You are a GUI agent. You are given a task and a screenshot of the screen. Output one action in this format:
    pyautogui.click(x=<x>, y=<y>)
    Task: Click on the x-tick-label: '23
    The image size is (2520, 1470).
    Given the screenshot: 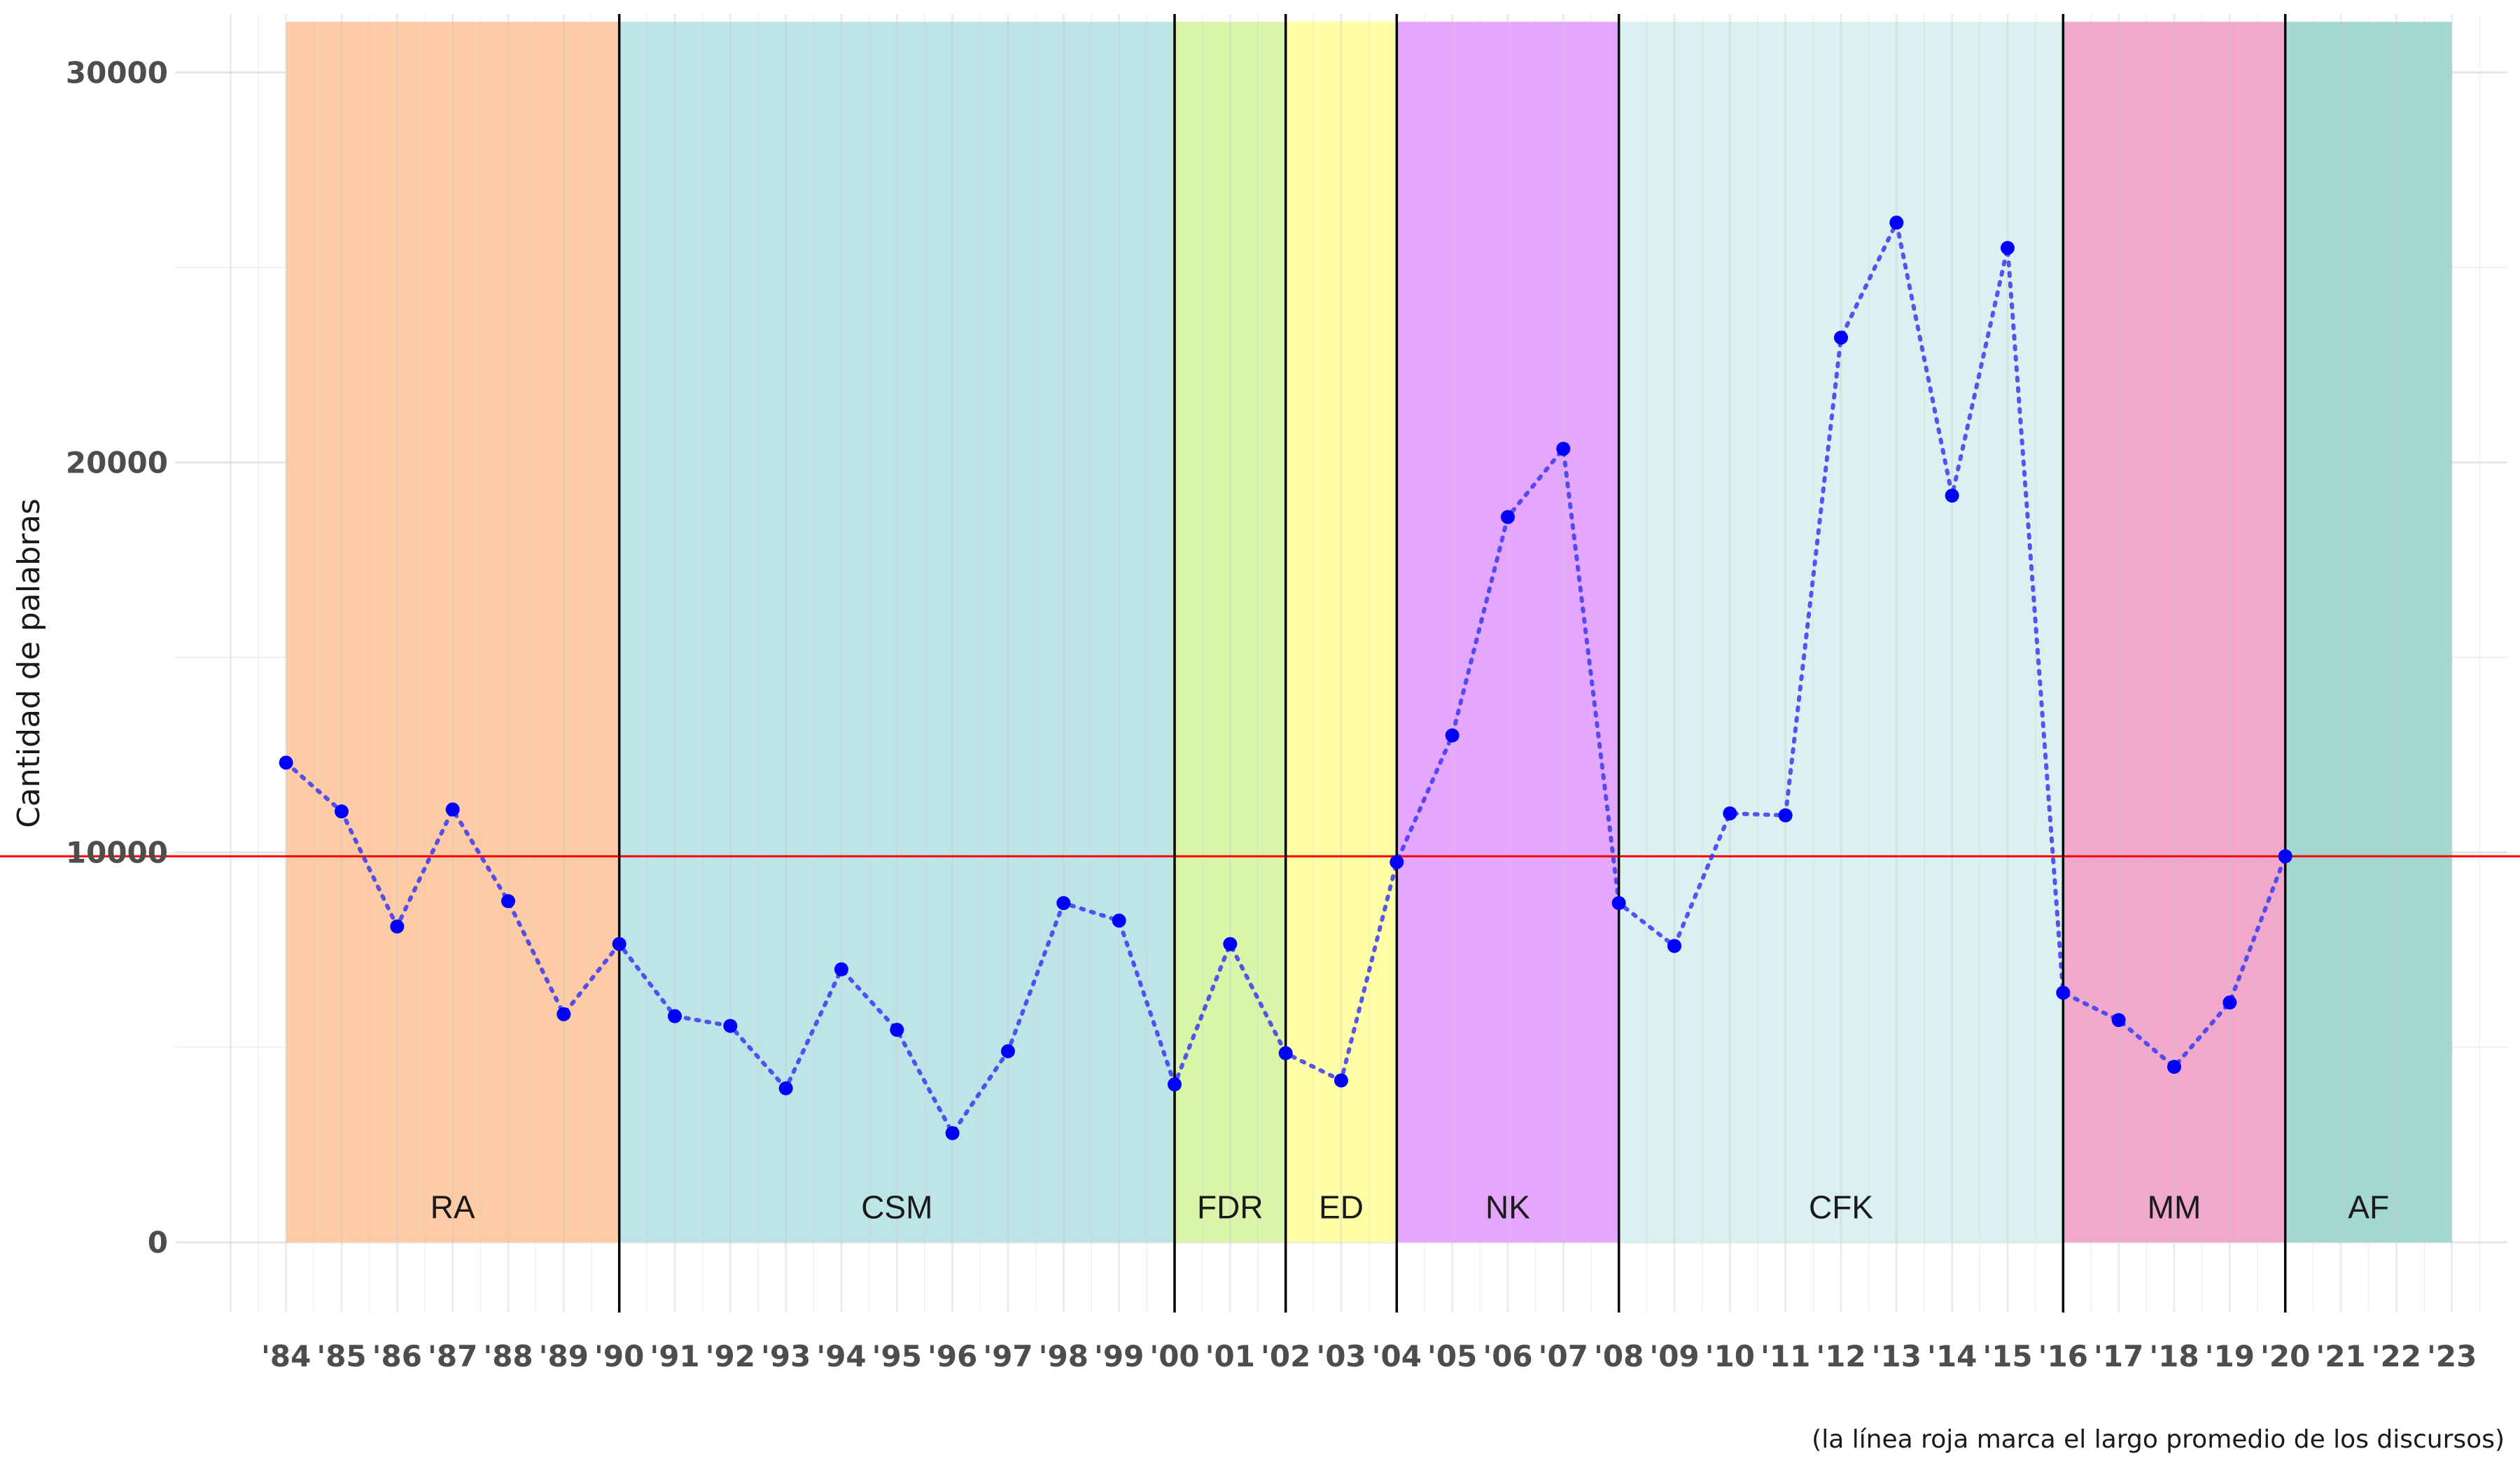 What is the action you would take?
    pyautogui.click(x=2452, y=1356)
    